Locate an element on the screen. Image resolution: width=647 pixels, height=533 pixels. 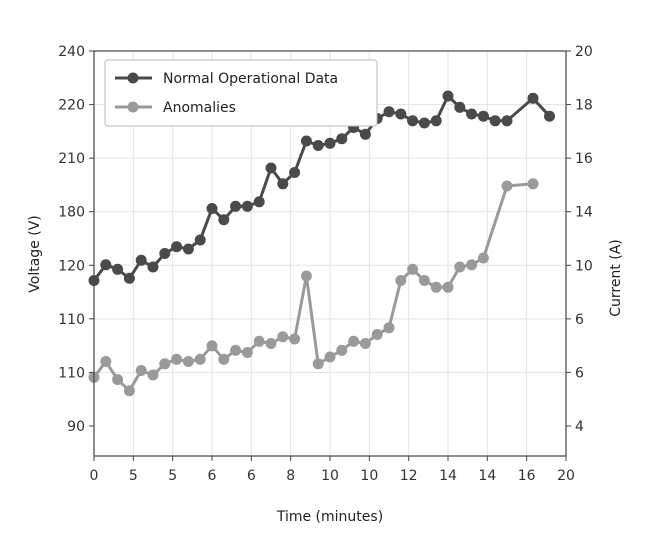
legend-label-normal: Normal Operational Data is located at coordinates (250, 79).